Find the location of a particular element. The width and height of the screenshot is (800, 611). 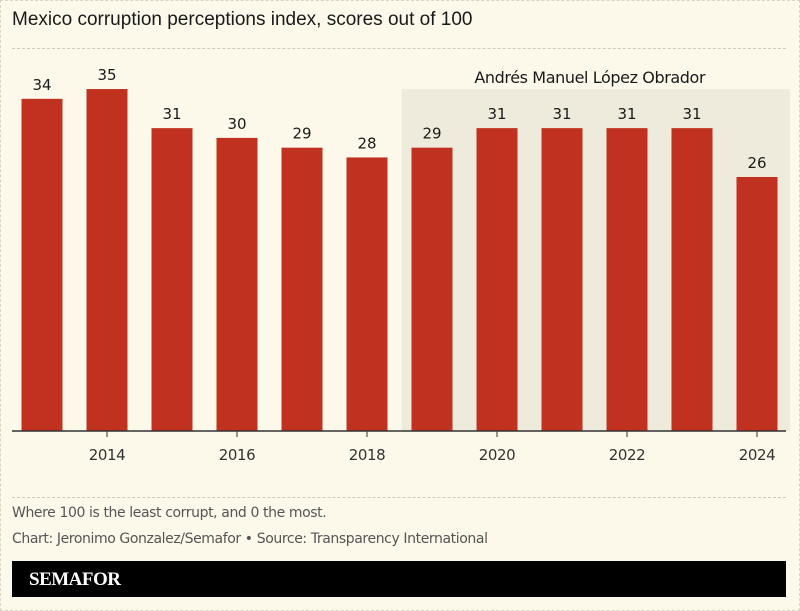

bar-2022 is located at coordinates (627, 279).